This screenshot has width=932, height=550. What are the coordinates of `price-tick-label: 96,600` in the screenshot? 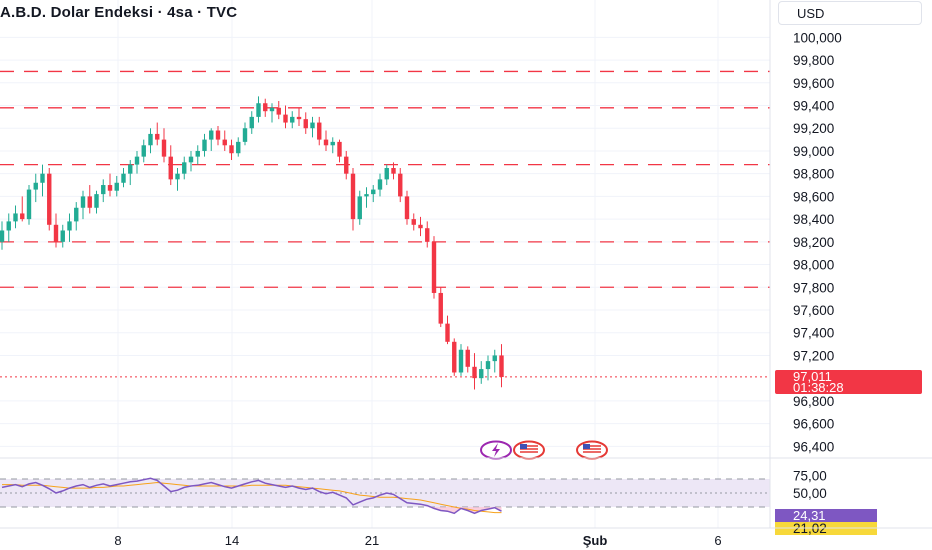 It's located at (813, 424).